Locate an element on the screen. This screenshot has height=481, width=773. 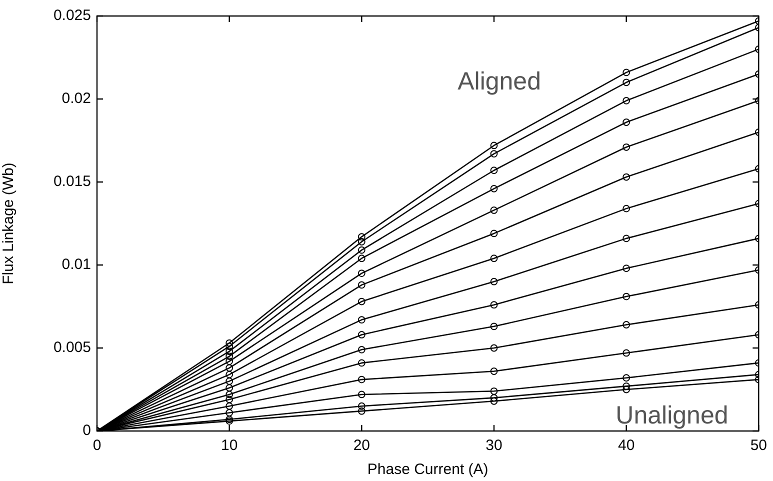
y-tick-label: 0.005 is located at coordinates (72, 347).